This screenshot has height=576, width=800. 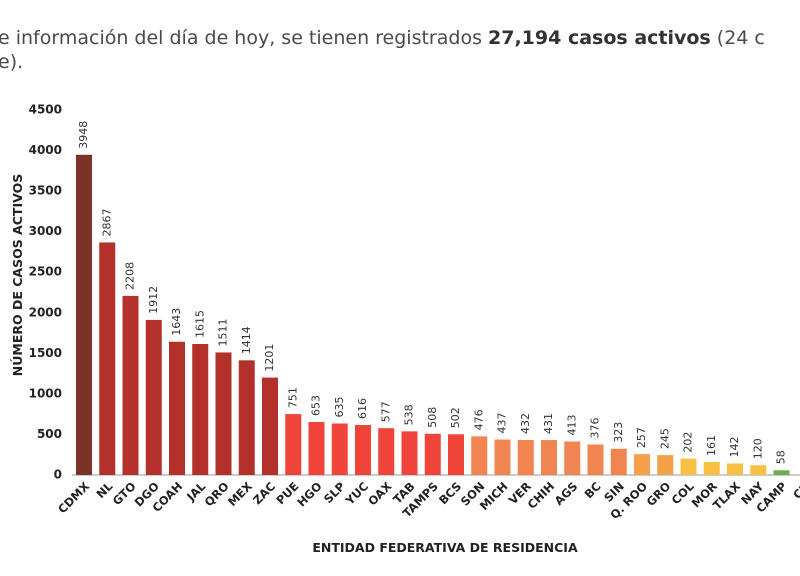 I want to click on value-label: 257, so click(x=641, y=437).